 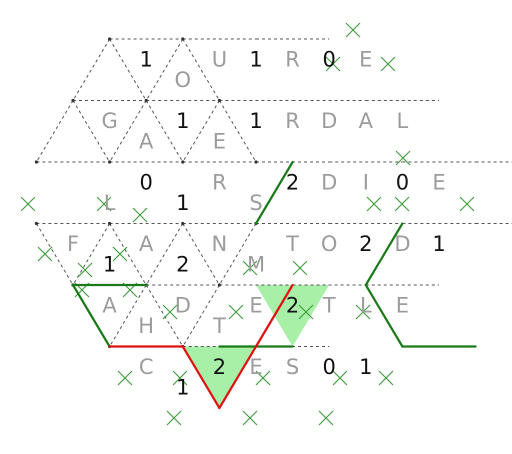 I want to click on shaded-cell, so click(x=293, y=316).